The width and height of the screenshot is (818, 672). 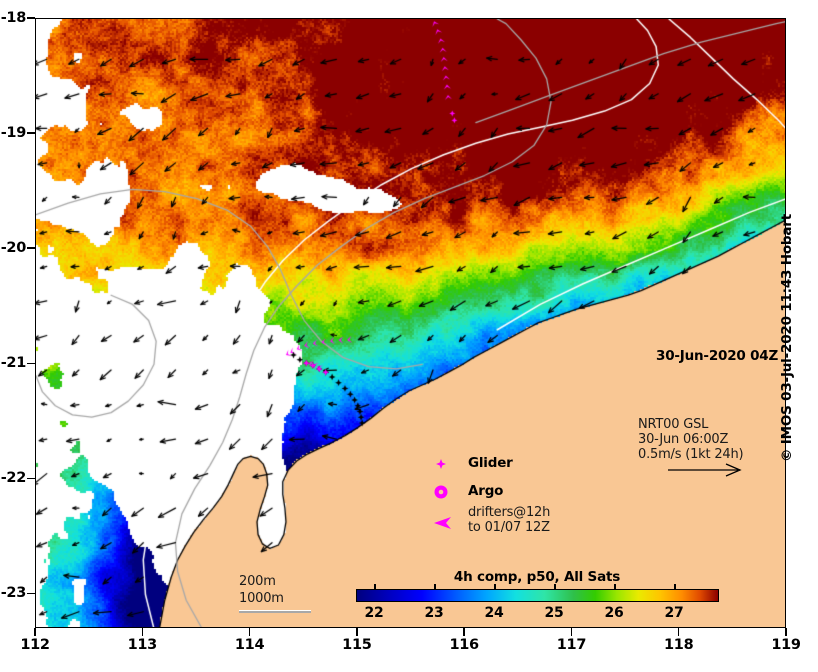 I want to click on legend-drifters-label-2: to 01/07 12Z, so click(x=509, y=527).